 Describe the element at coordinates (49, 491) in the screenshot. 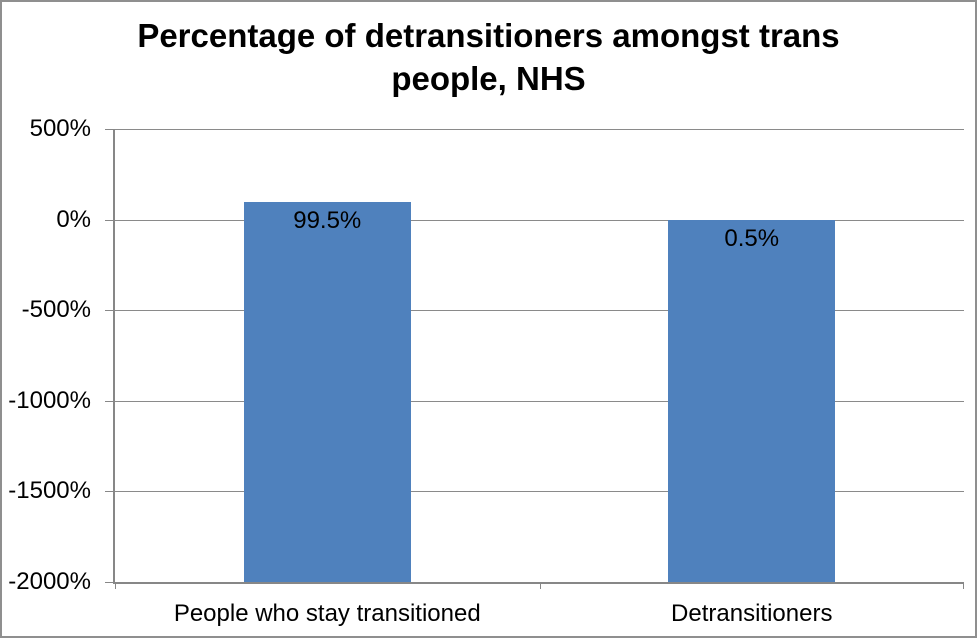

I see `y-axis-tick-label: -1500%` at that location.